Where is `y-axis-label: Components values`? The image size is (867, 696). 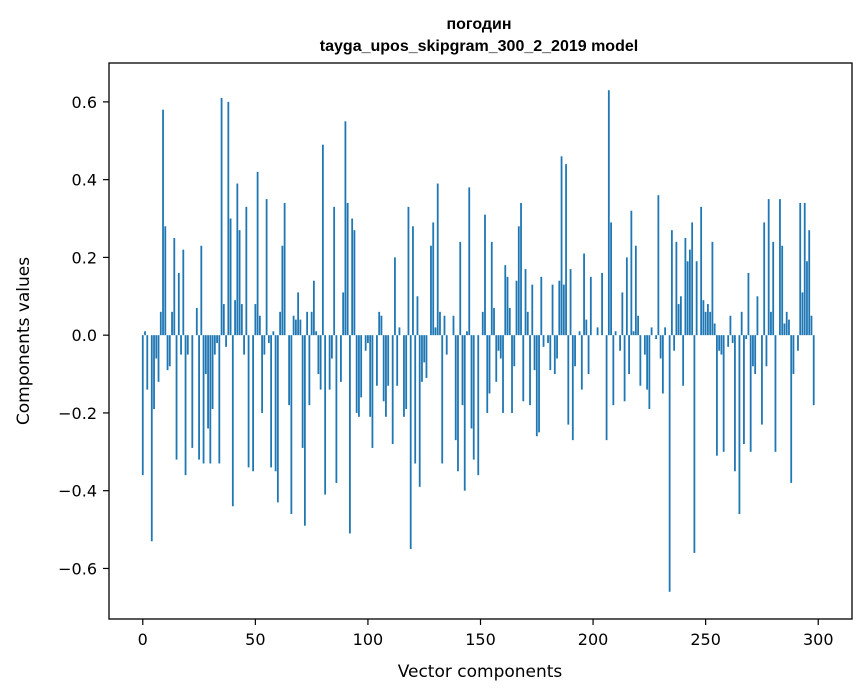 y-axis-label: Components values is located at coordinates (24, 341).